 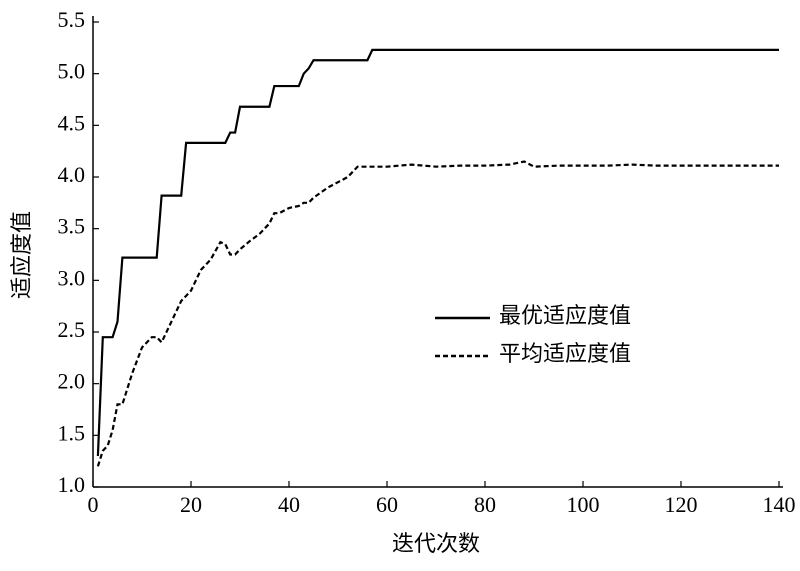 What do you see at coordinates (72, 122) in the screenshot?
I see `y-tick-label: 4.5` at bounding box center [72, 122].